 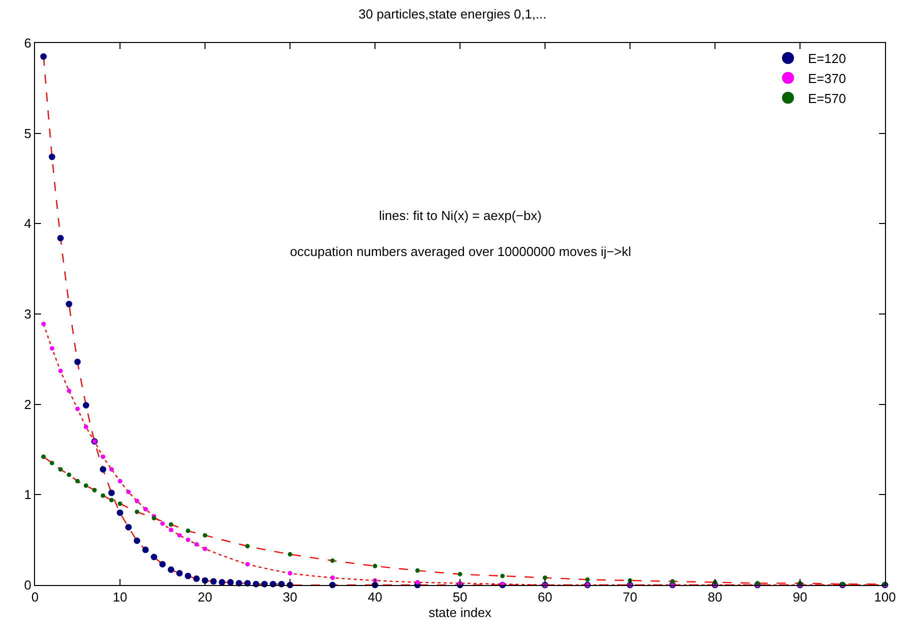 What do you see at coordinates (827, 98) in the screenshot?
I see `legend-label: E=570` at bounding box center [827, 98].